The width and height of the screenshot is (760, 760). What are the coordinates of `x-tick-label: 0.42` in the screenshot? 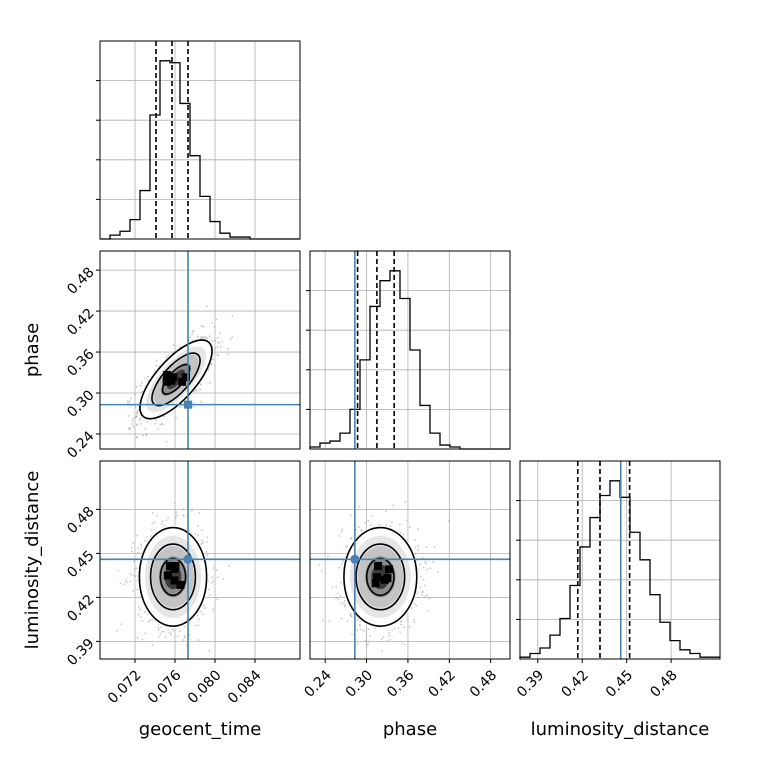 It's located at (442, 683).